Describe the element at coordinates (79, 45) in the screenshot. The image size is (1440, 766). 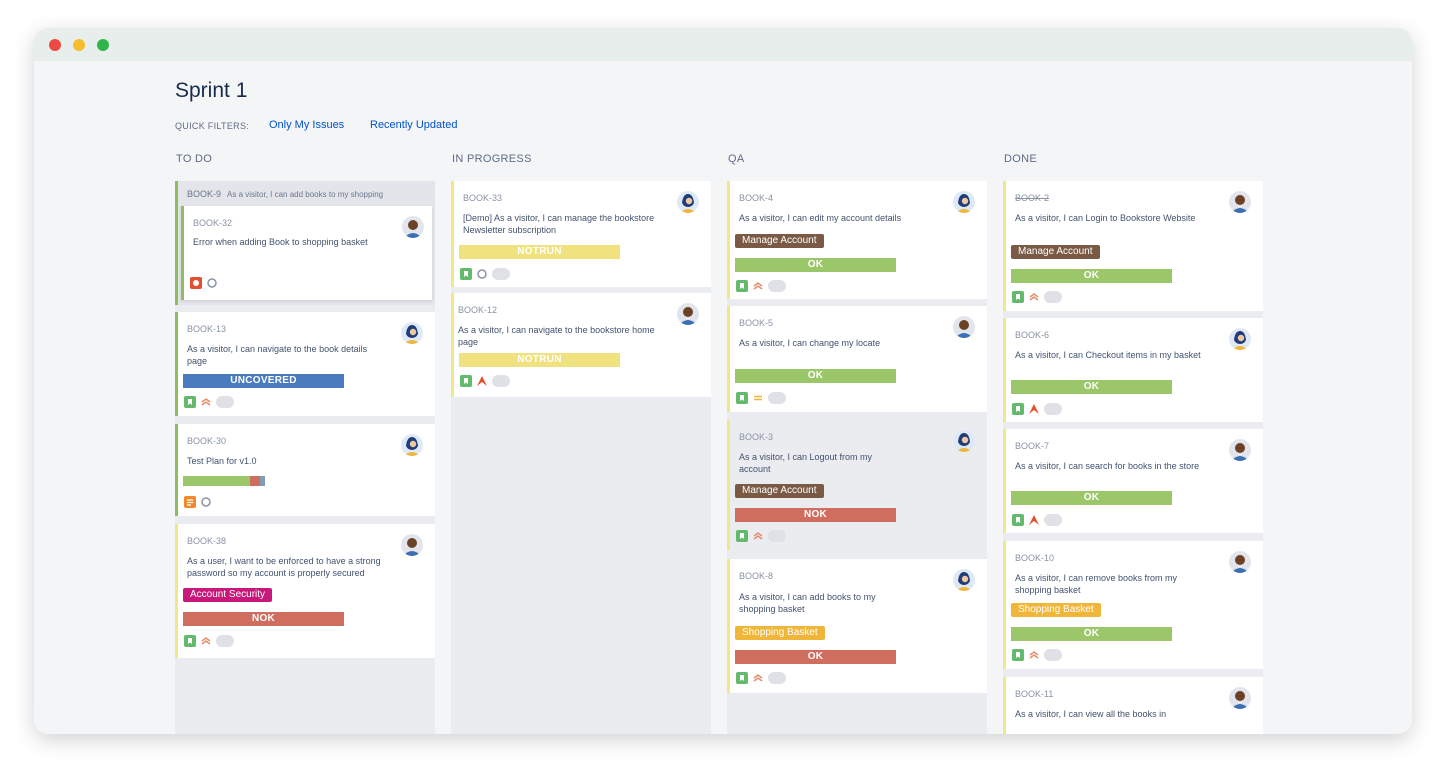
I see `minimize-window-icon` at that location.